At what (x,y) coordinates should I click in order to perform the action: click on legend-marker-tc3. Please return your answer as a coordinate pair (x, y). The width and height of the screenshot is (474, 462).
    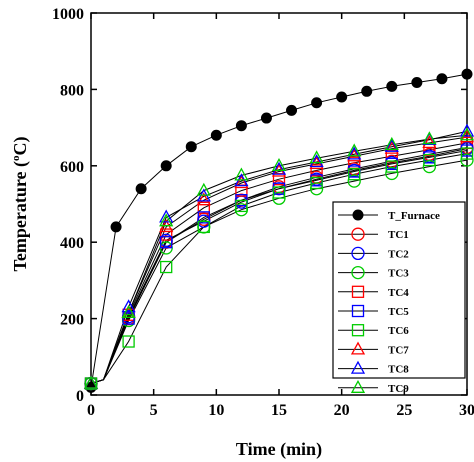
    Looking at the image, I should click on (358, 272).